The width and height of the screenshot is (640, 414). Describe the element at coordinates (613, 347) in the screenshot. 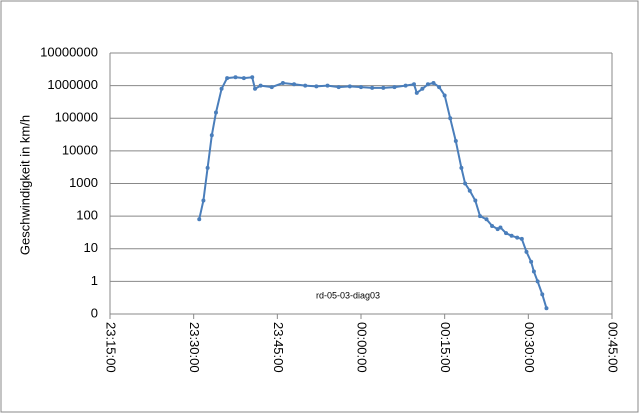

I see `x-tick-label: 00:45:00` at that location.